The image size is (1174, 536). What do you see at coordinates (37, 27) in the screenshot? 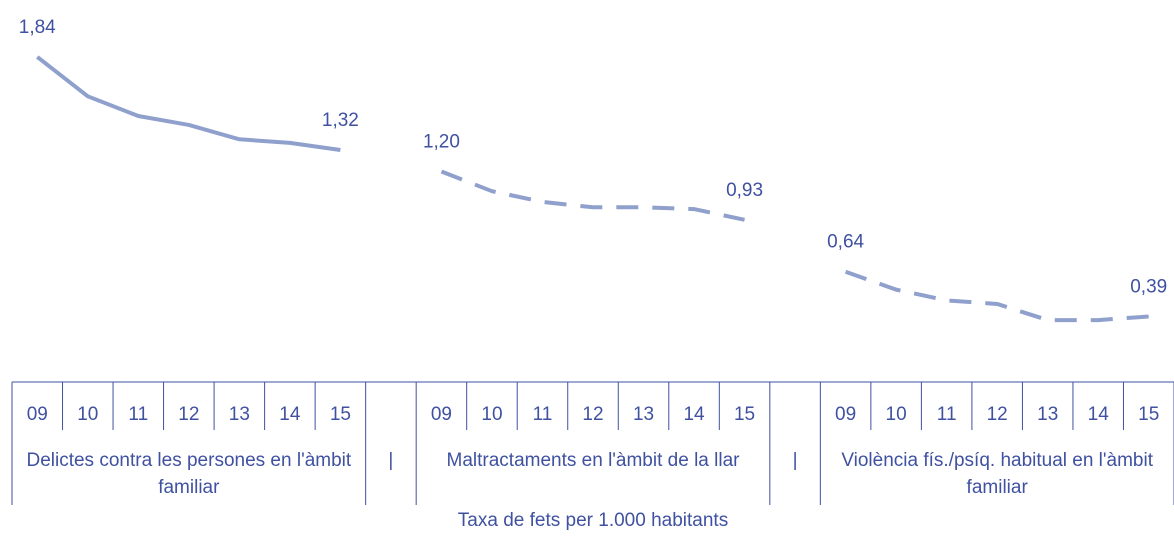
I see `data-label: 1,84` at bounding box center [37, 27].